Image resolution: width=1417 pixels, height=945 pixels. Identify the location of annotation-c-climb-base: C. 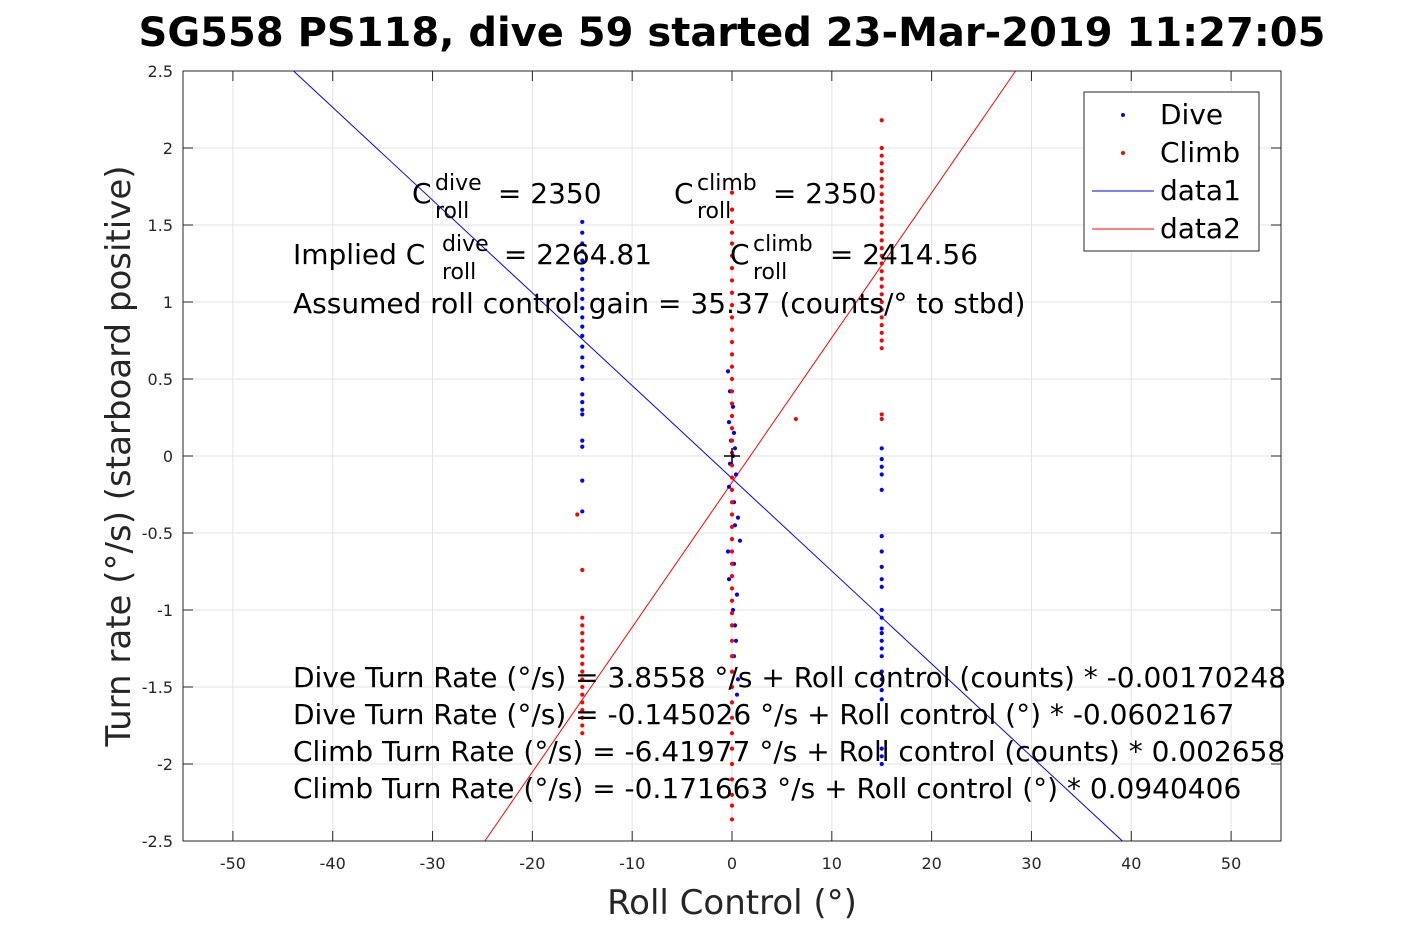
(684, 193).